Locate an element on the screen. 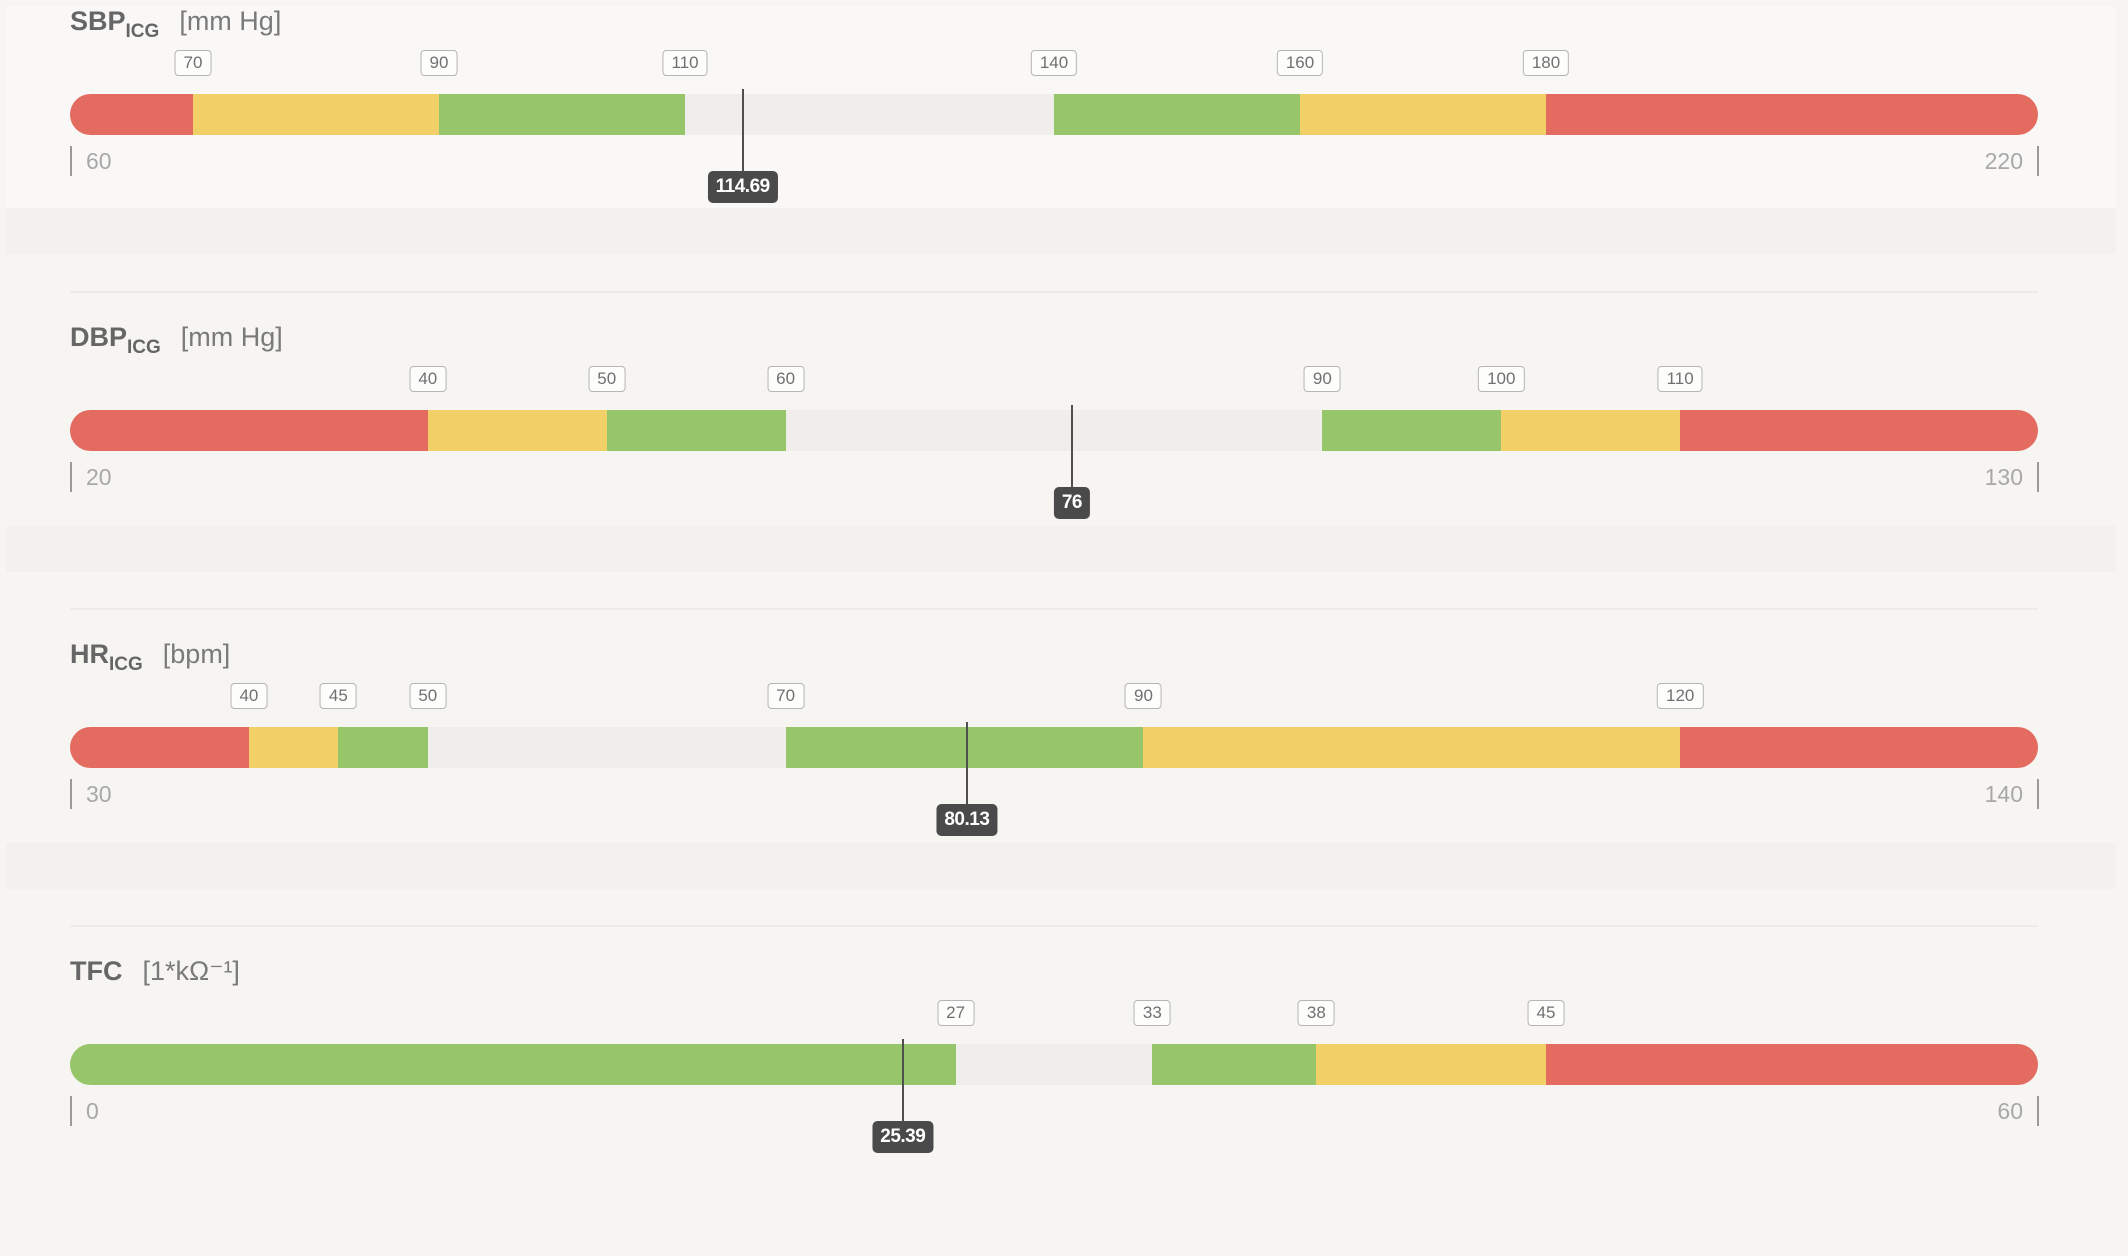 This screenshot has height=1256, width=2128. threshold-label: 33 is located at coordinates (1152, 1013).